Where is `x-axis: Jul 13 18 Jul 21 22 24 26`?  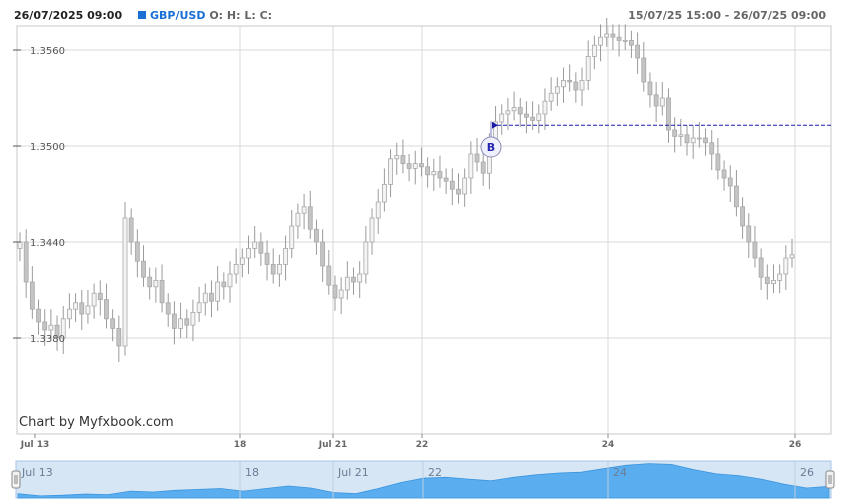
x-axis: Jul 13 18 Jul 21 22 24 26 is located at coordinates (411, 442).